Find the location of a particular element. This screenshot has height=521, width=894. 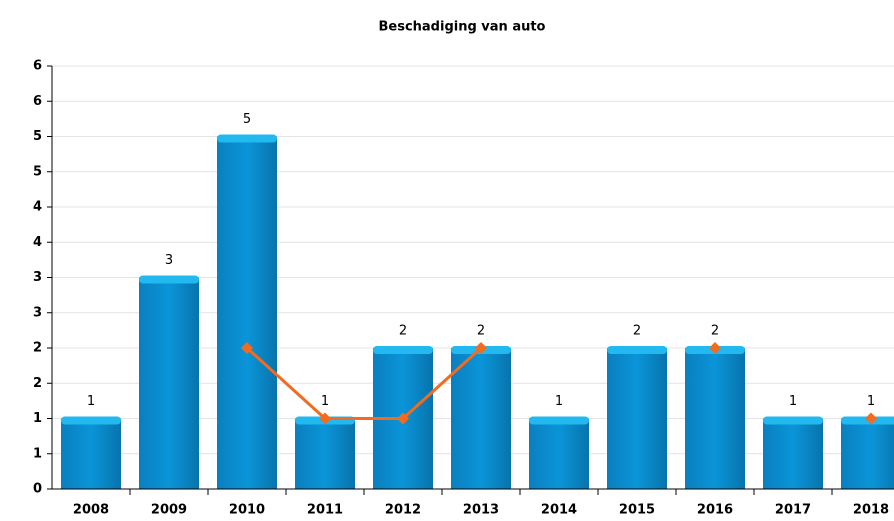

data-label: 3 is located at coordinates (169, 260).